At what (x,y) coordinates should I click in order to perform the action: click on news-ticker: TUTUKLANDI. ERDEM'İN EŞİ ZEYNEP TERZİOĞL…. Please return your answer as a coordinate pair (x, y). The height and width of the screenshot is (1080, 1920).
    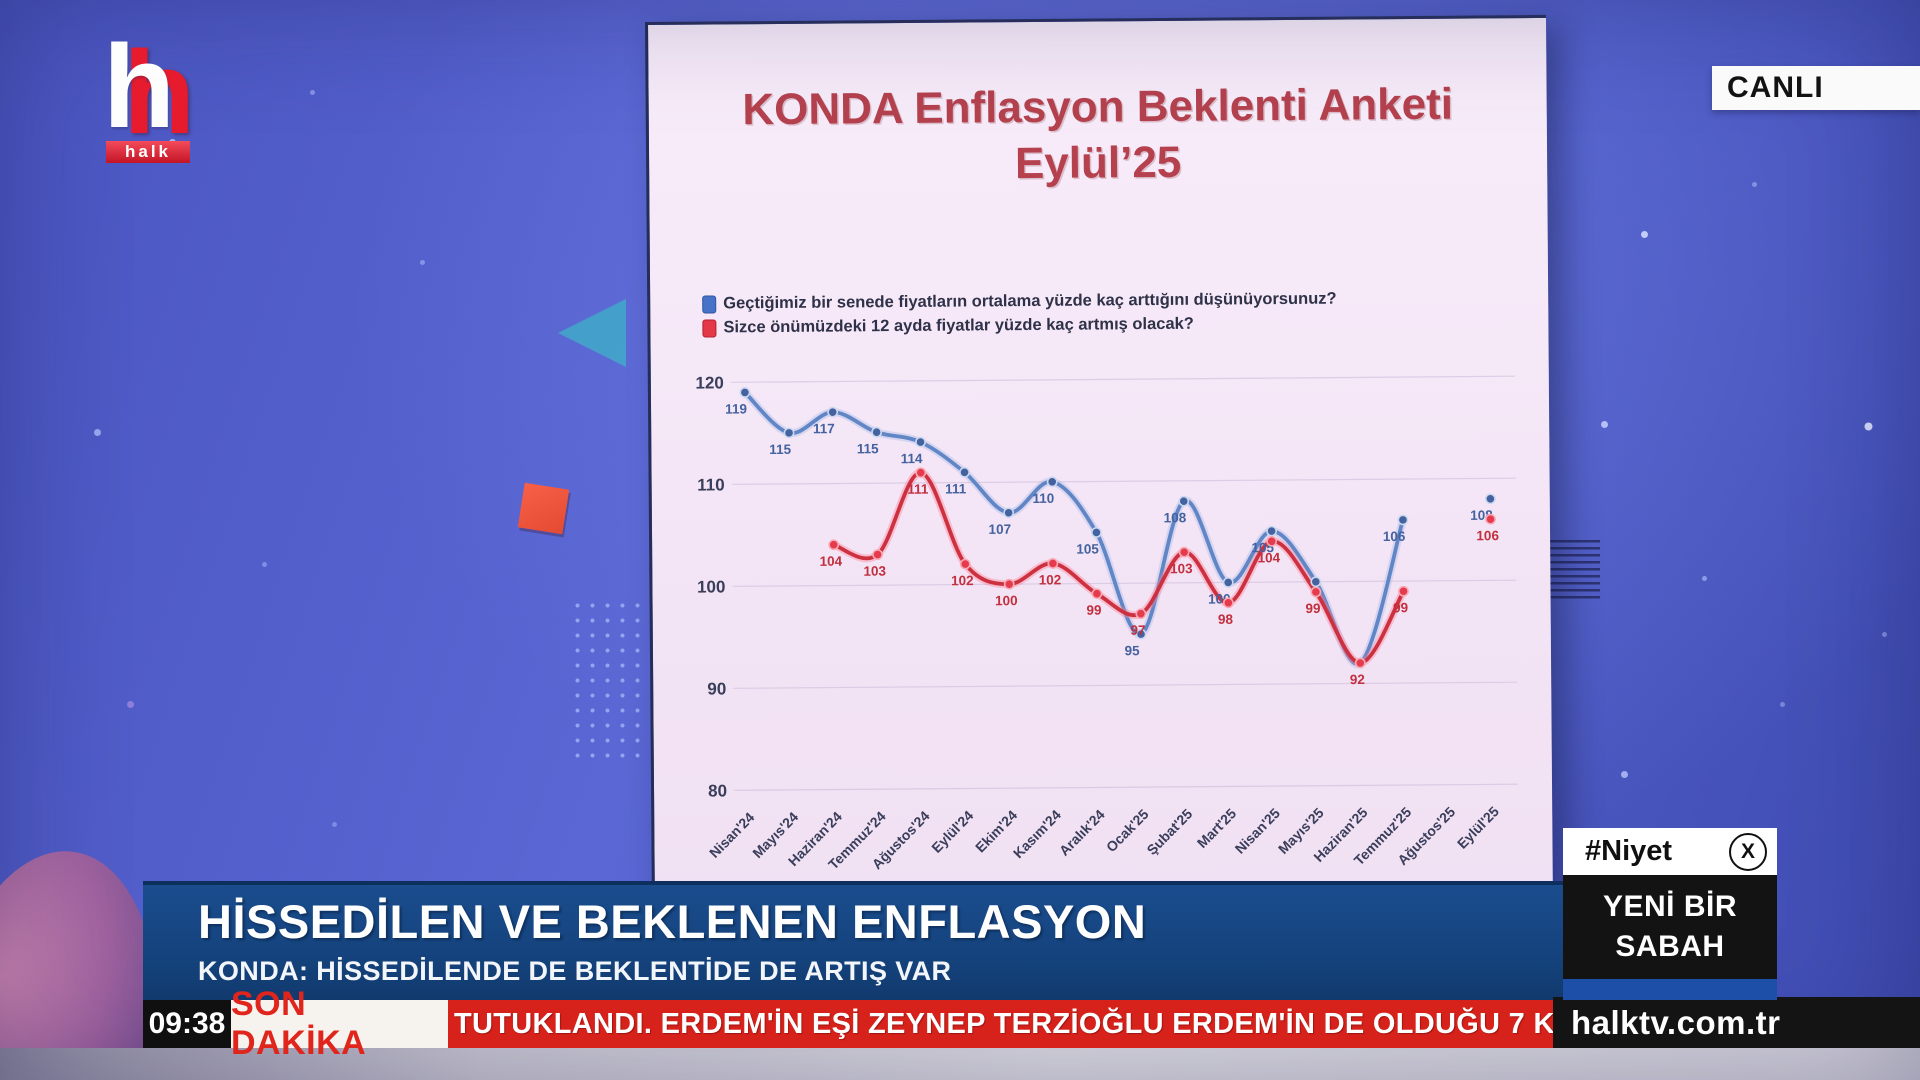
    Looking at the image, I should click on (1000, 1024).